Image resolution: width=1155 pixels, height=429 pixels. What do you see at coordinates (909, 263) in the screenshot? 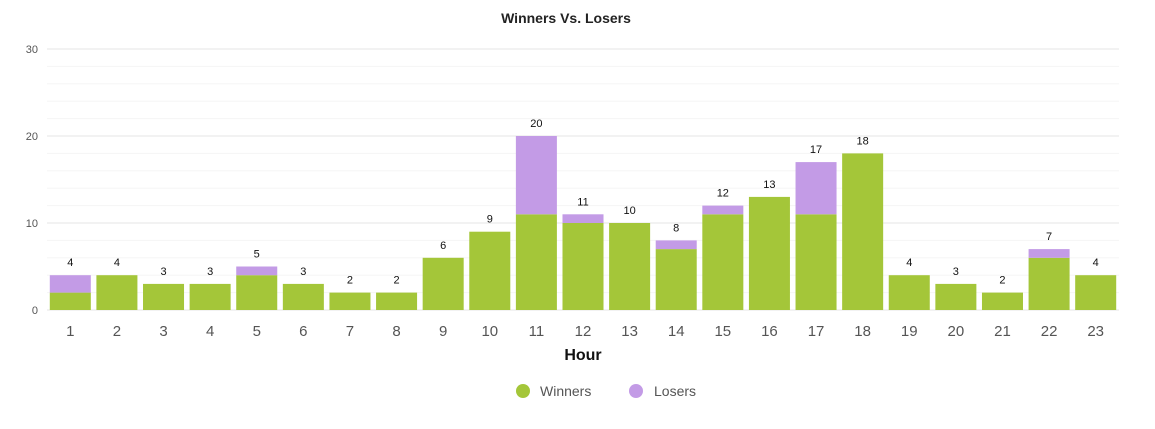
I see `data-label-19: 4` at bounding box center [909, 263].